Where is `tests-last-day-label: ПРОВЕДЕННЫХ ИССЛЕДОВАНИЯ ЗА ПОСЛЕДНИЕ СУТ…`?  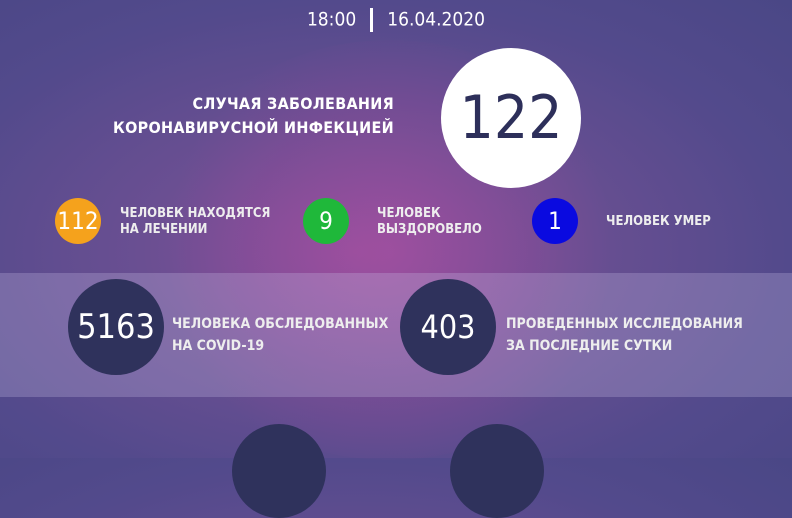 tests-last-day-label: ПРОВЕДЕННЫХ ИССЛЕДОВАНИЯ ЗА ПОСЛЕДНИЕ СУТ… is located at coordinates (624, 335).